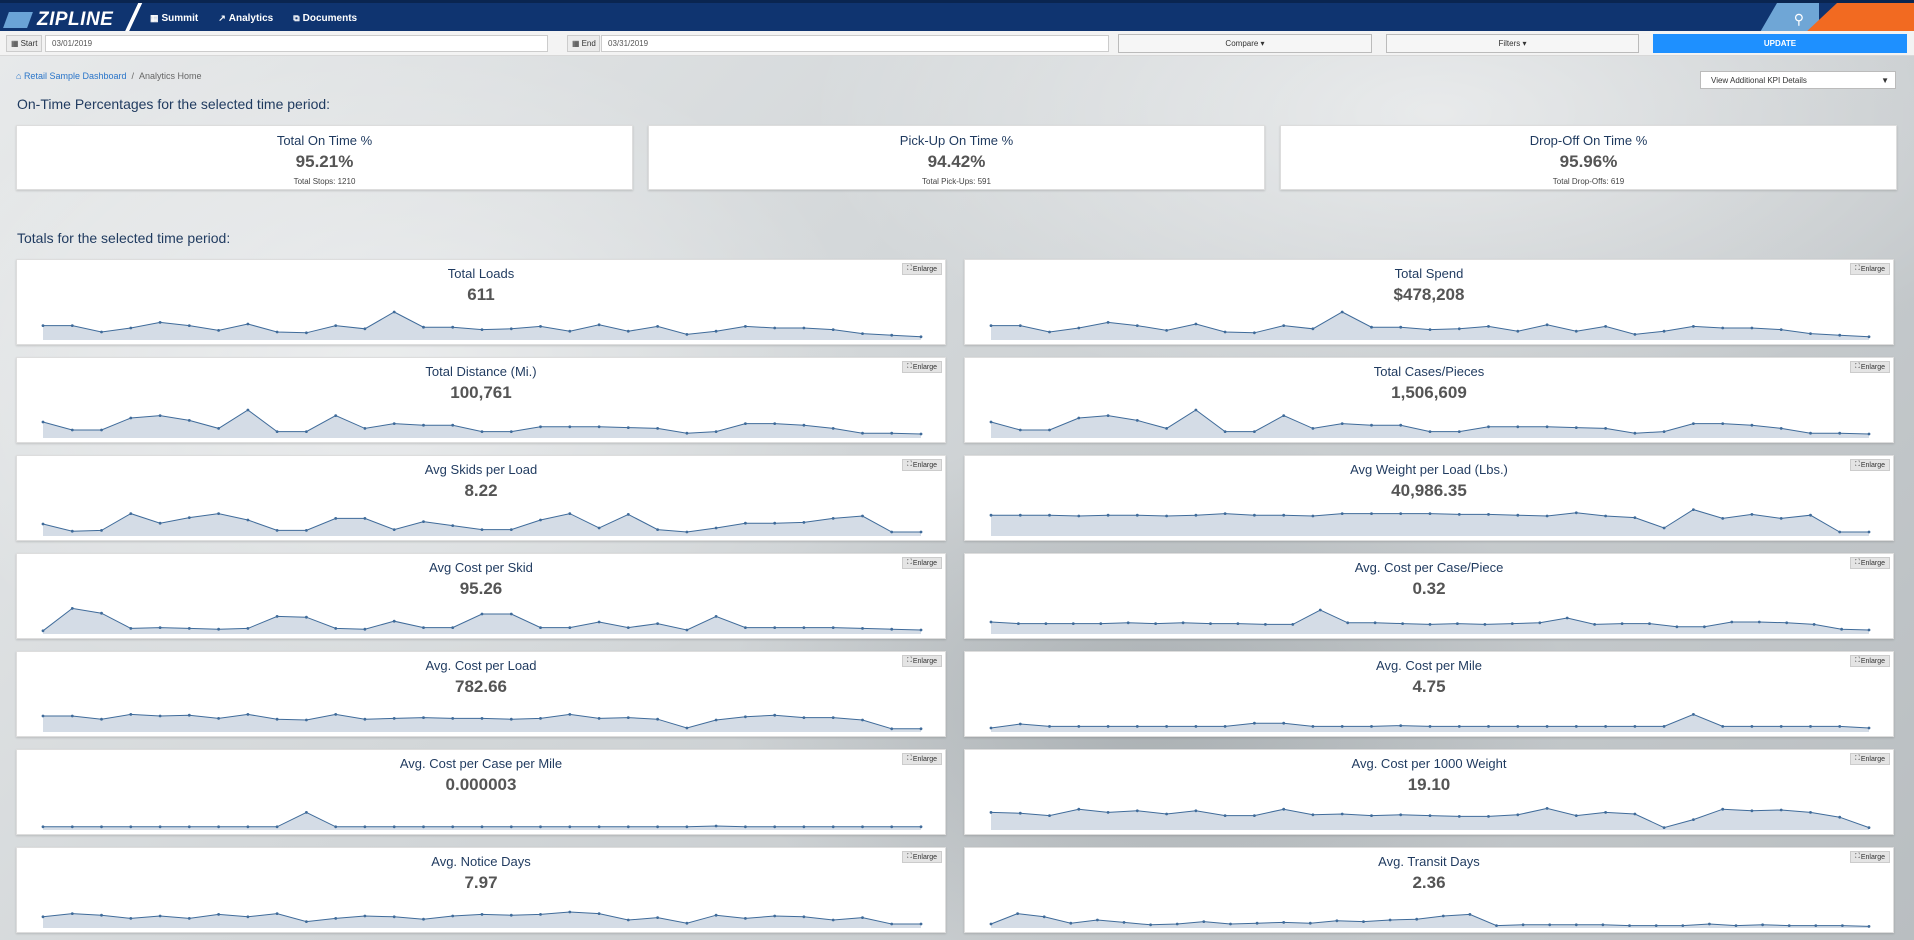 The height and width of the screenshot is (940, 1914). What do you see at coordinates (245, 18) in the screenshot?
I see `nav-analytics: ↗ Analytics` at bounding box center [245, 18].